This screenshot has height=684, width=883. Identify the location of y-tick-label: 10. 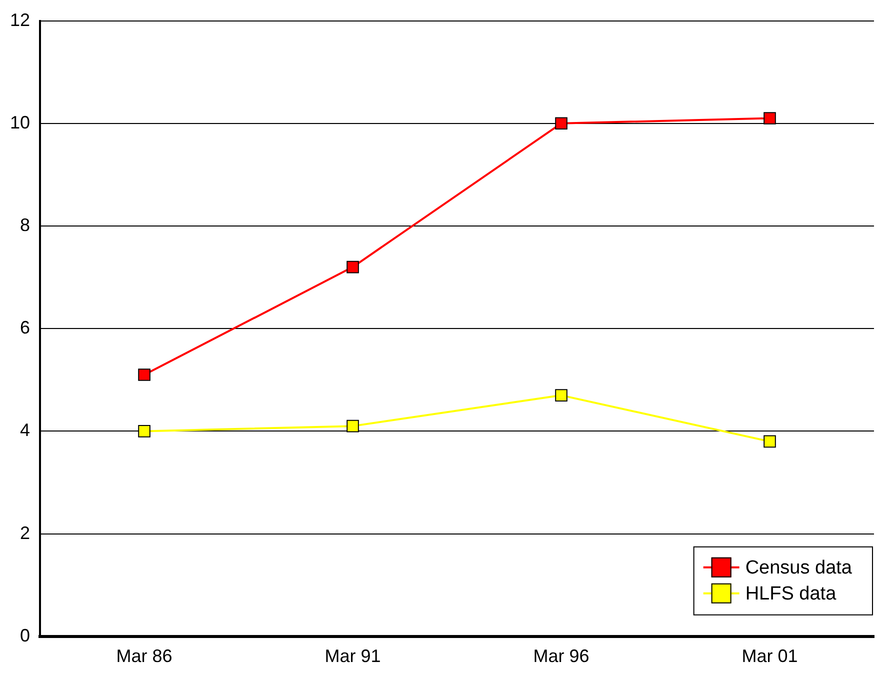
(20, 122).